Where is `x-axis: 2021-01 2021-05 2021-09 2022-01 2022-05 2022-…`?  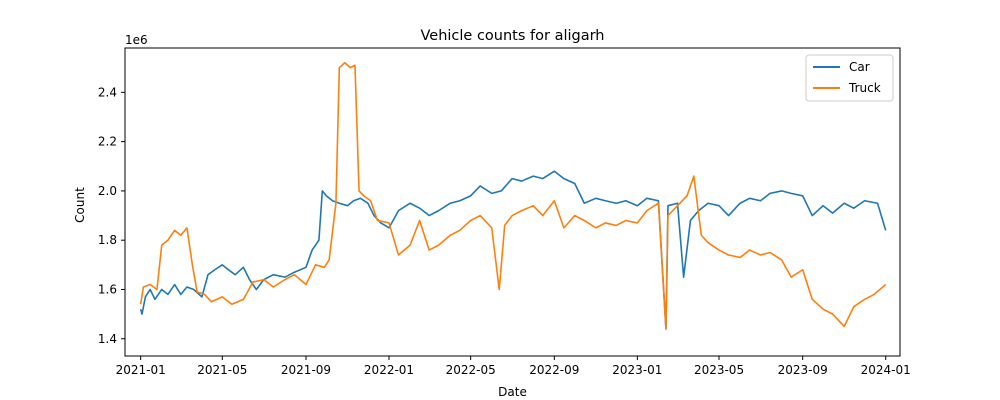
x-axis: 2021-01 2021-05 2021-09 2022-01 2022-05 2022-… is located at coordinates (513, 366).